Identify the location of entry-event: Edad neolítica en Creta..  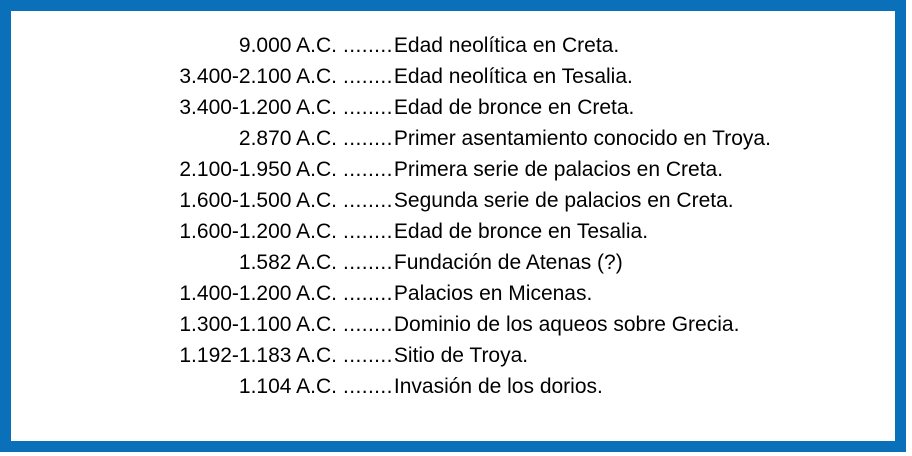
(506, 45).